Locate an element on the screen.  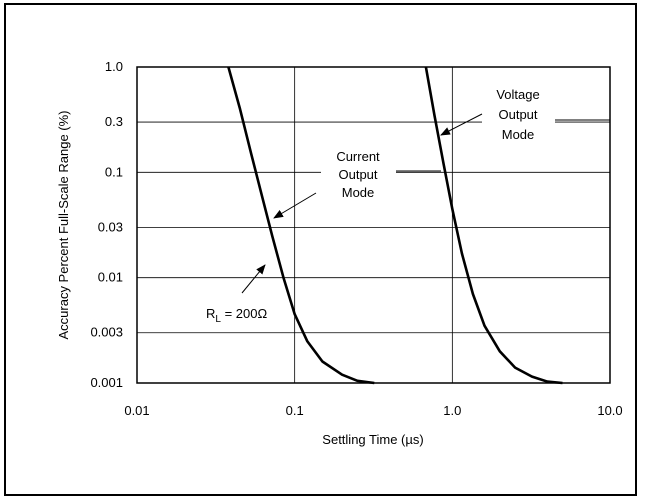
y-tick-label: 0.003 is located at coordinates (106, 332).